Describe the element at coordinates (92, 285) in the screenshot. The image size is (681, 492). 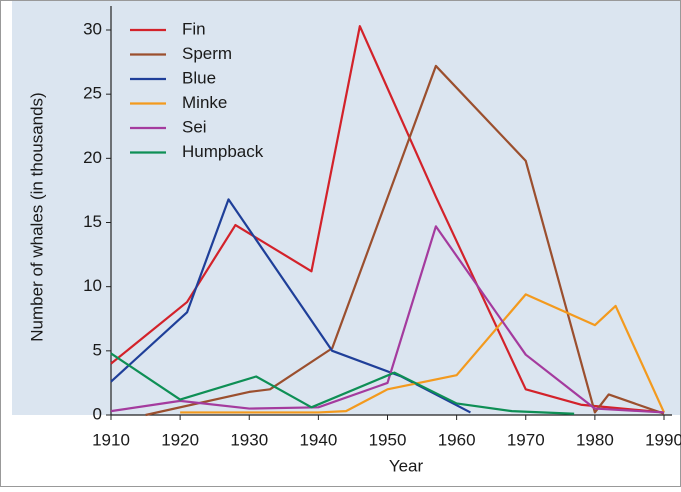
I see `y-tick-label: 10` at that location.